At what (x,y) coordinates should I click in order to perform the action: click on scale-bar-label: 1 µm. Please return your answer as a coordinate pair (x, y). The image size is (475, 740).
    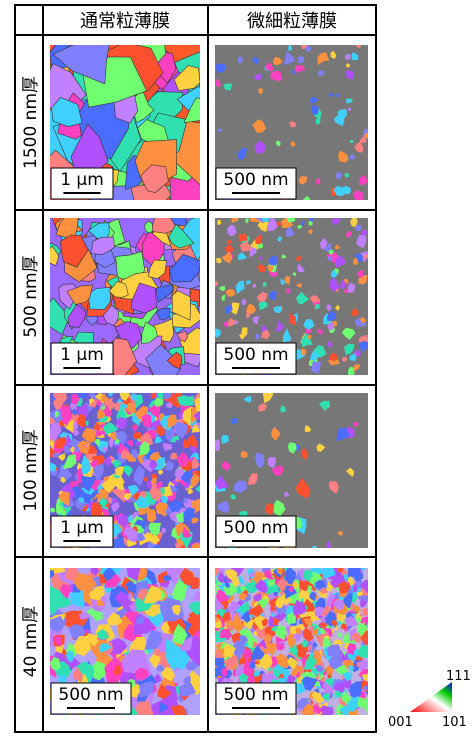
    Looking at the image, I should click on (82, 528).